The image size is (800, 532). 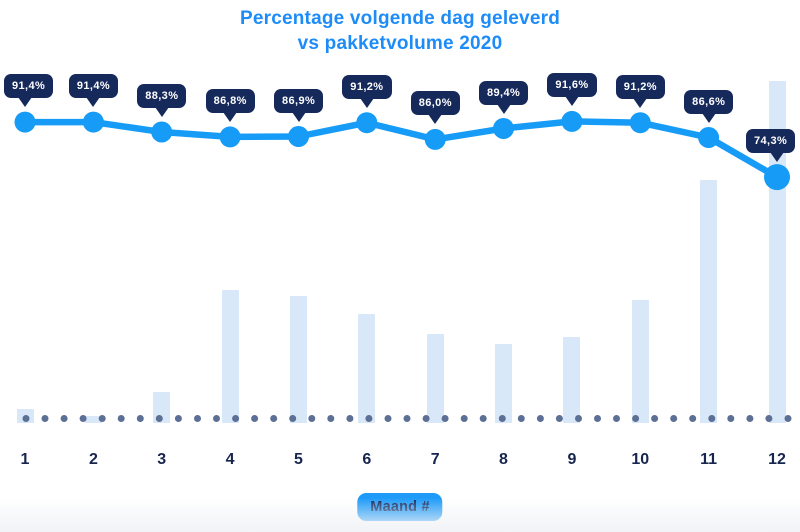 What do you see at coordinates (230, 105) in the screenshot?
I see `point-label-month-4: 86,8%` at bounding box center [230, 105].